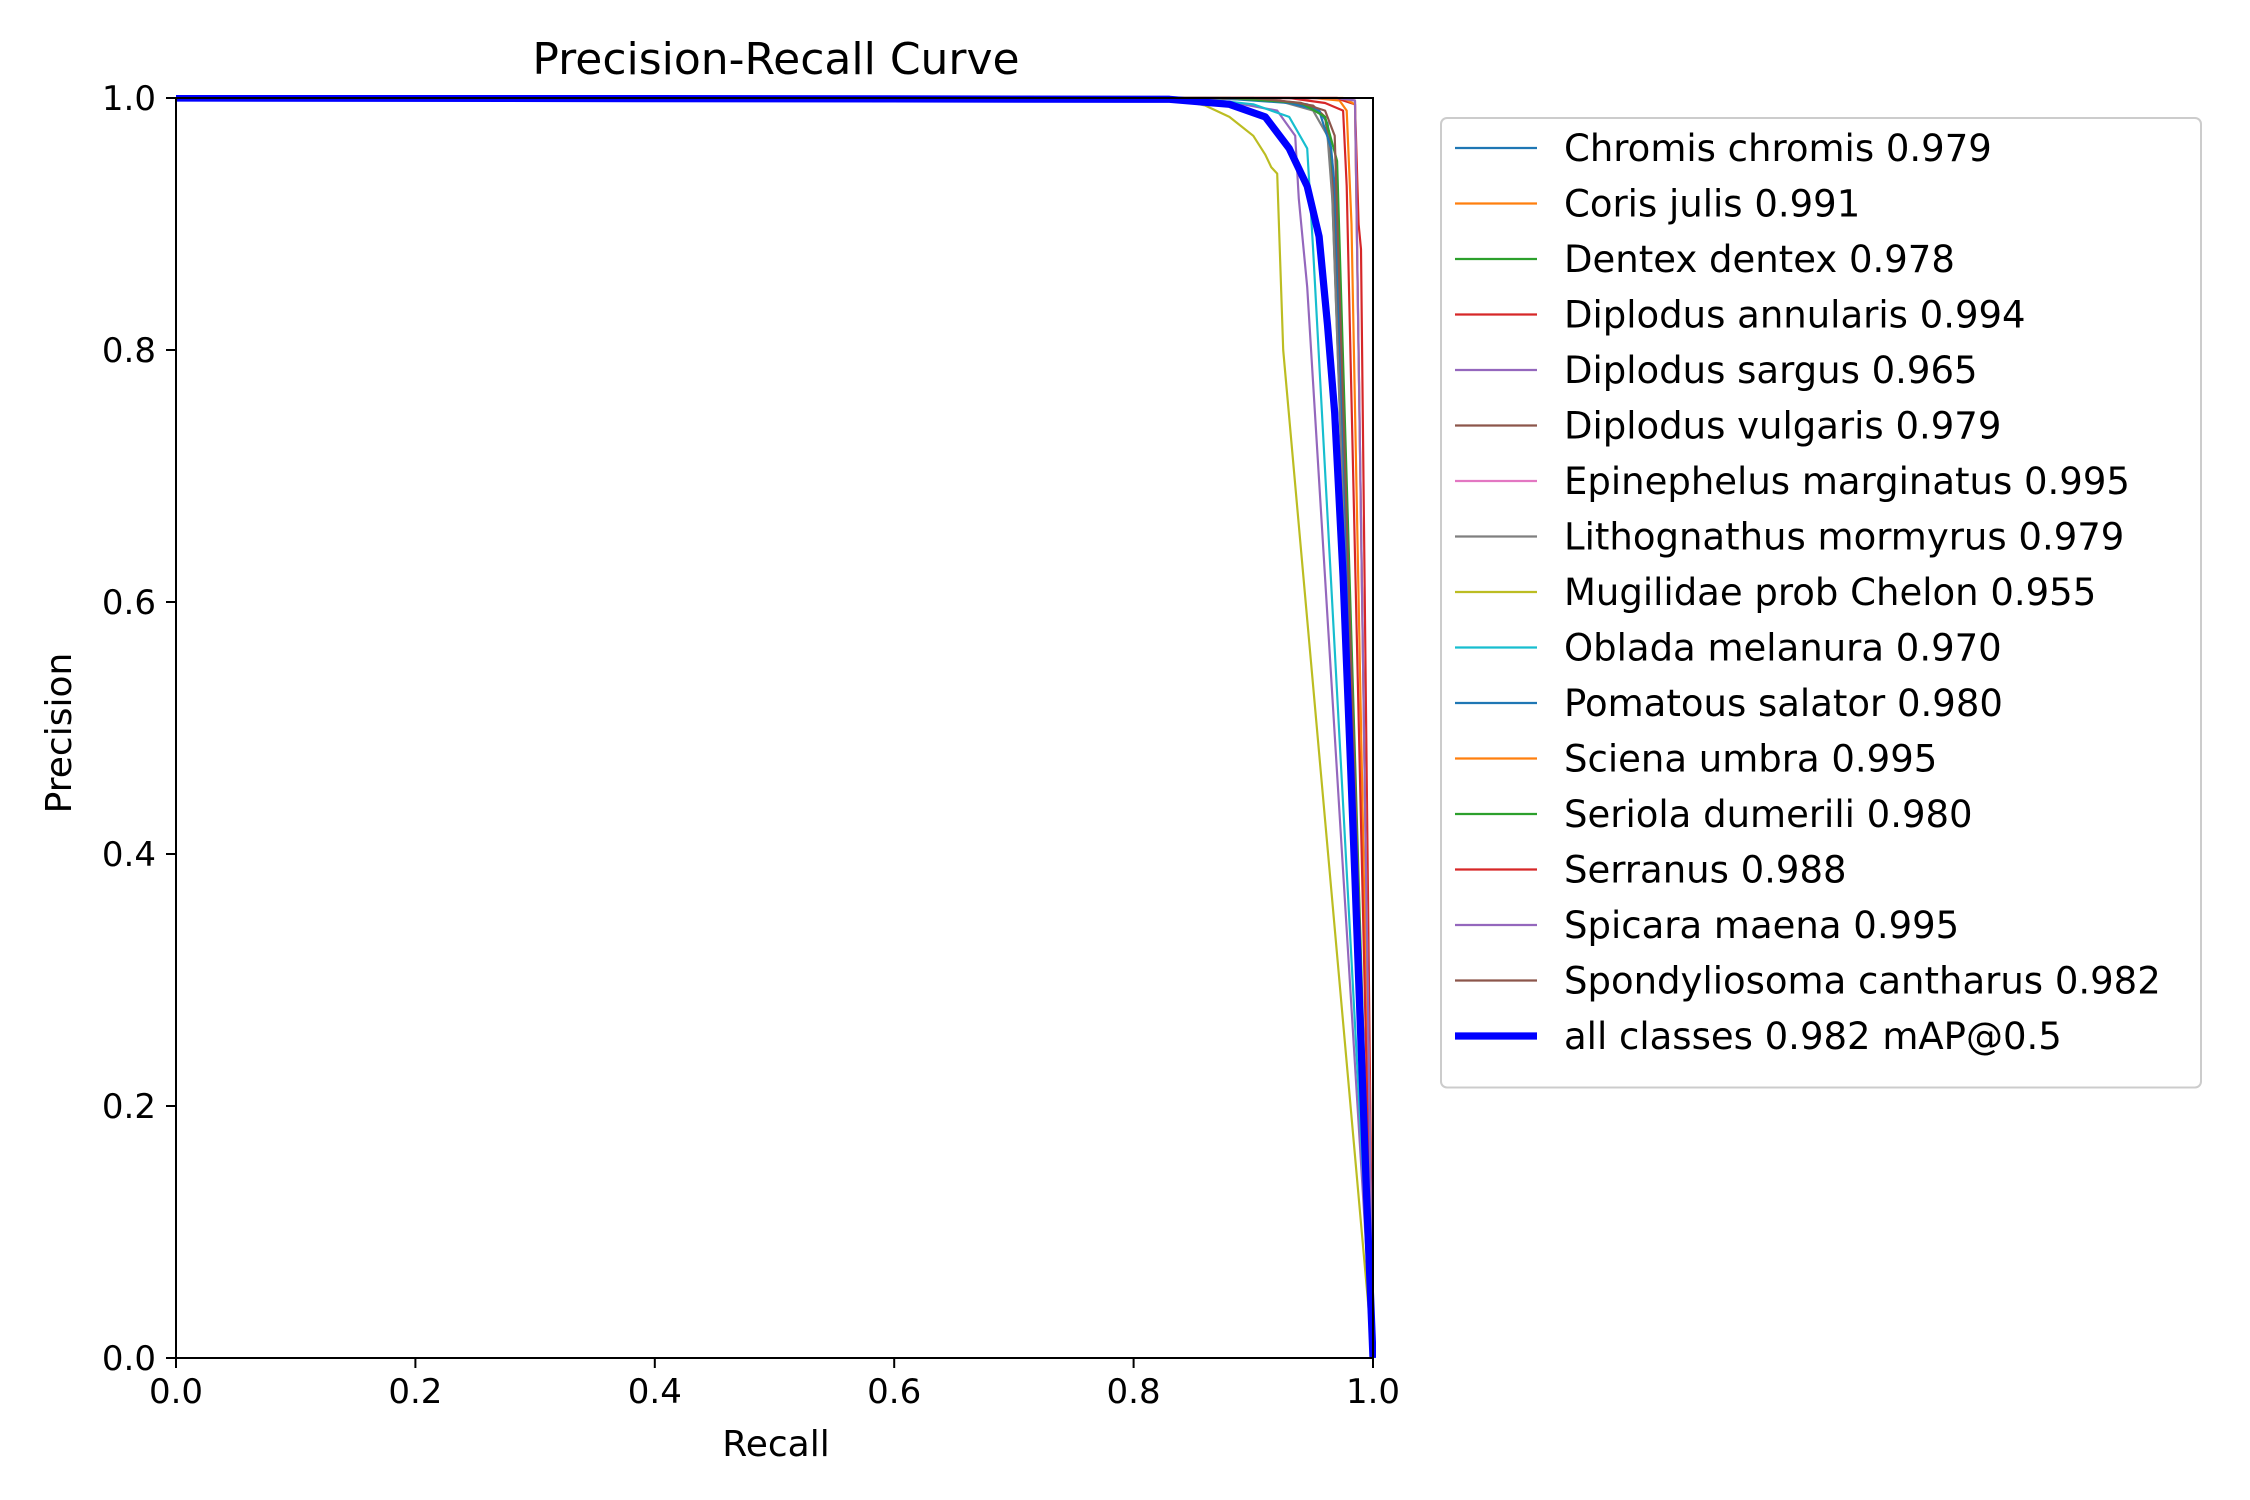 The height and width of the screenshot is (1500, 2250). Describe the element at coordinates (1768, 814) in the screenshot. I see `legend-entry: Seriola dumerili 0.980` at that location.